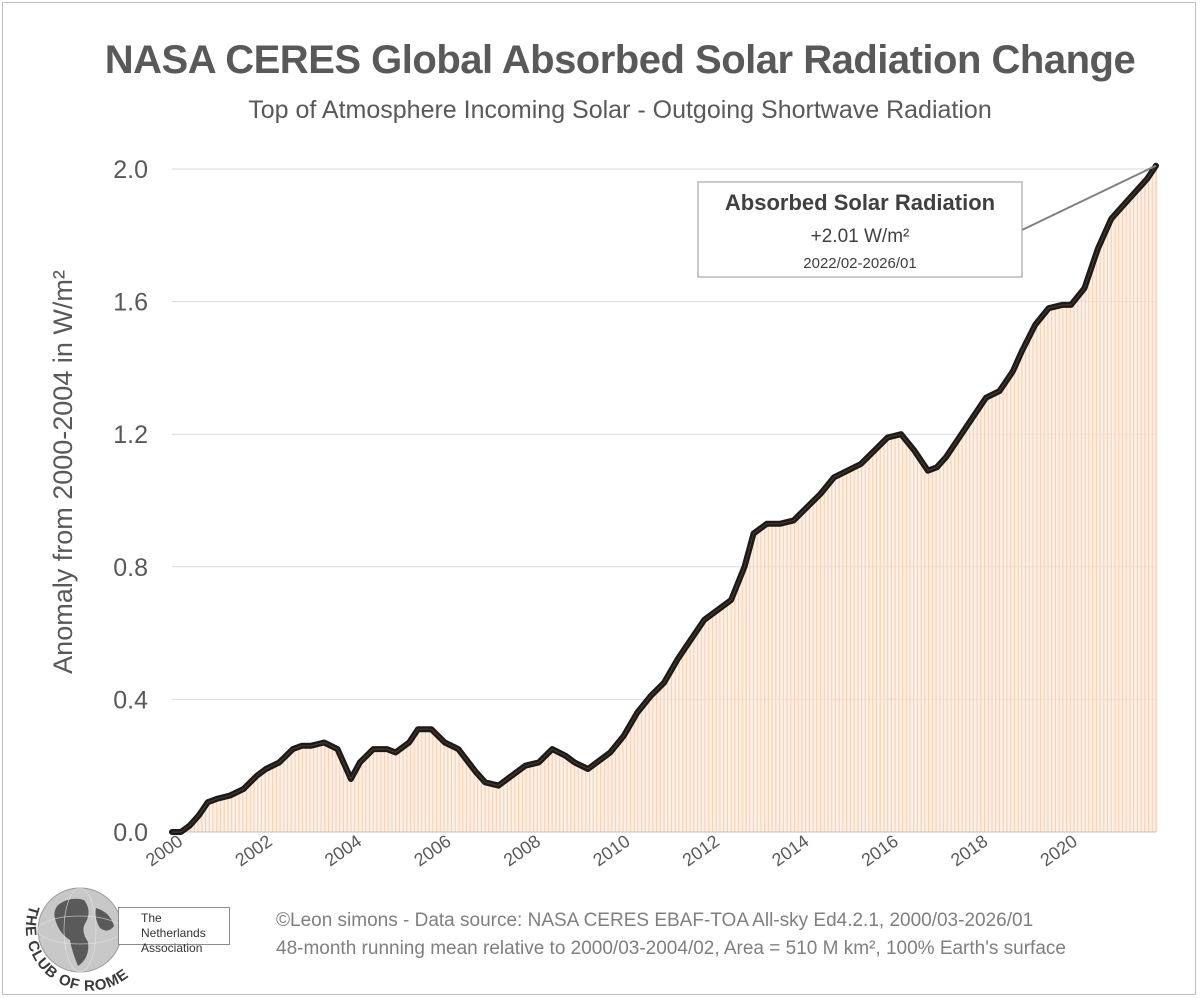 The width and height of the screenshot is (1200, 999). I want to click on x-tick-label: 2006, so click(432, 850).